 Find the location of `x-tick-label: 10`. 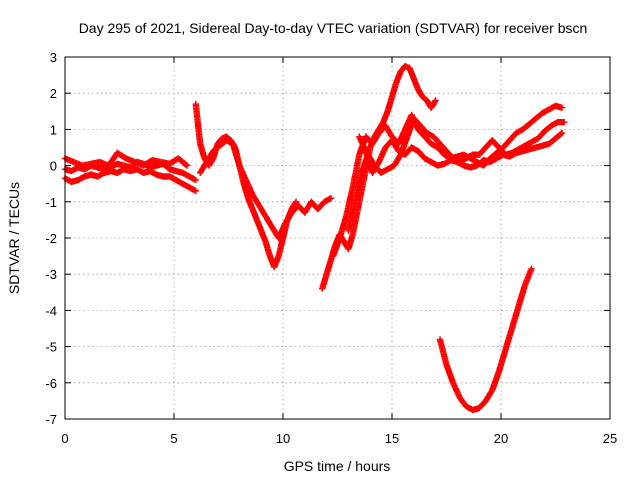

x-tick-label: 10 is located at coordinates (283, 438).